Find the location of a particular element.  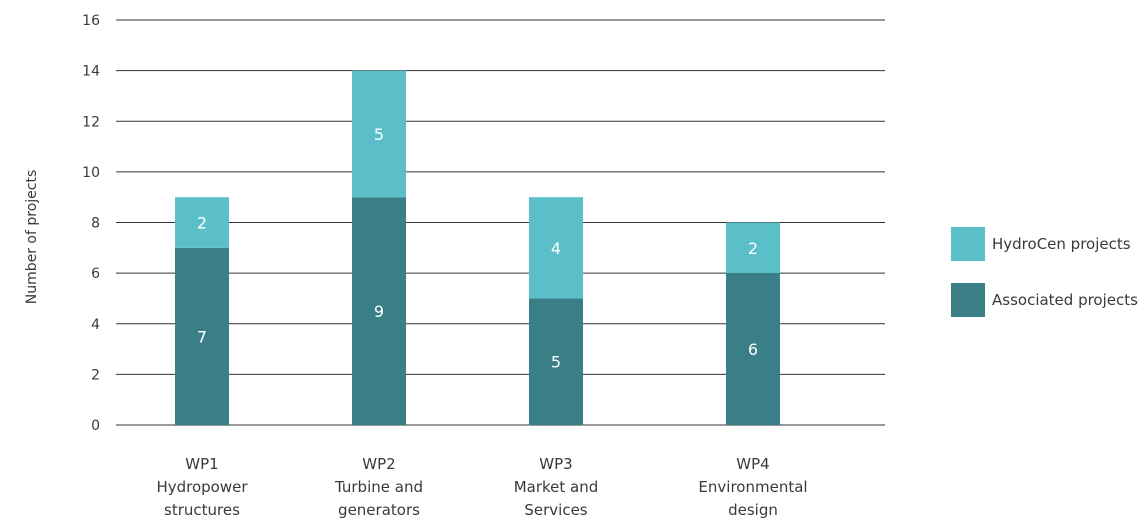

data-label: 9 is located at coordinates (379, 311).